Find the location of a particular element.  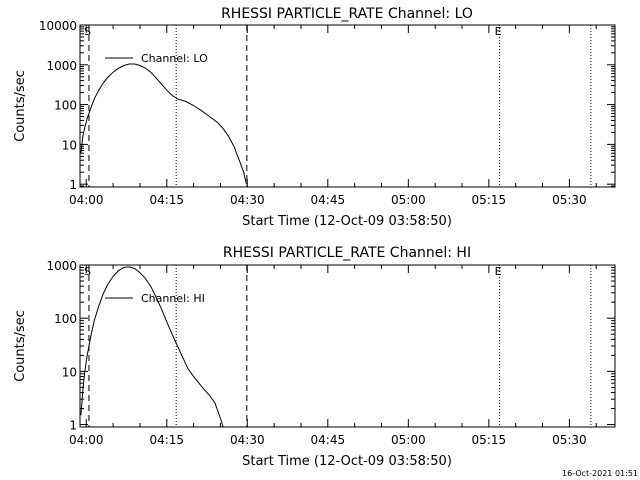

y-tick-label: 10000 is located at coordinates (58, 26).